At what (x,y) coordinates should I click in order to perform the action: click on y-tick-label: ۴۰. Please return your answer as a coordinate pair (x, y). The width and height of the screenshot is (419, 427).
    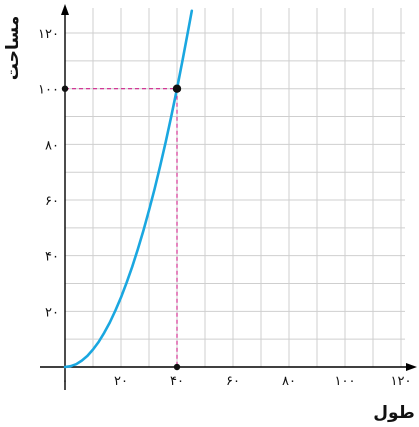
    Looking at the image, I should click on (52, 257).